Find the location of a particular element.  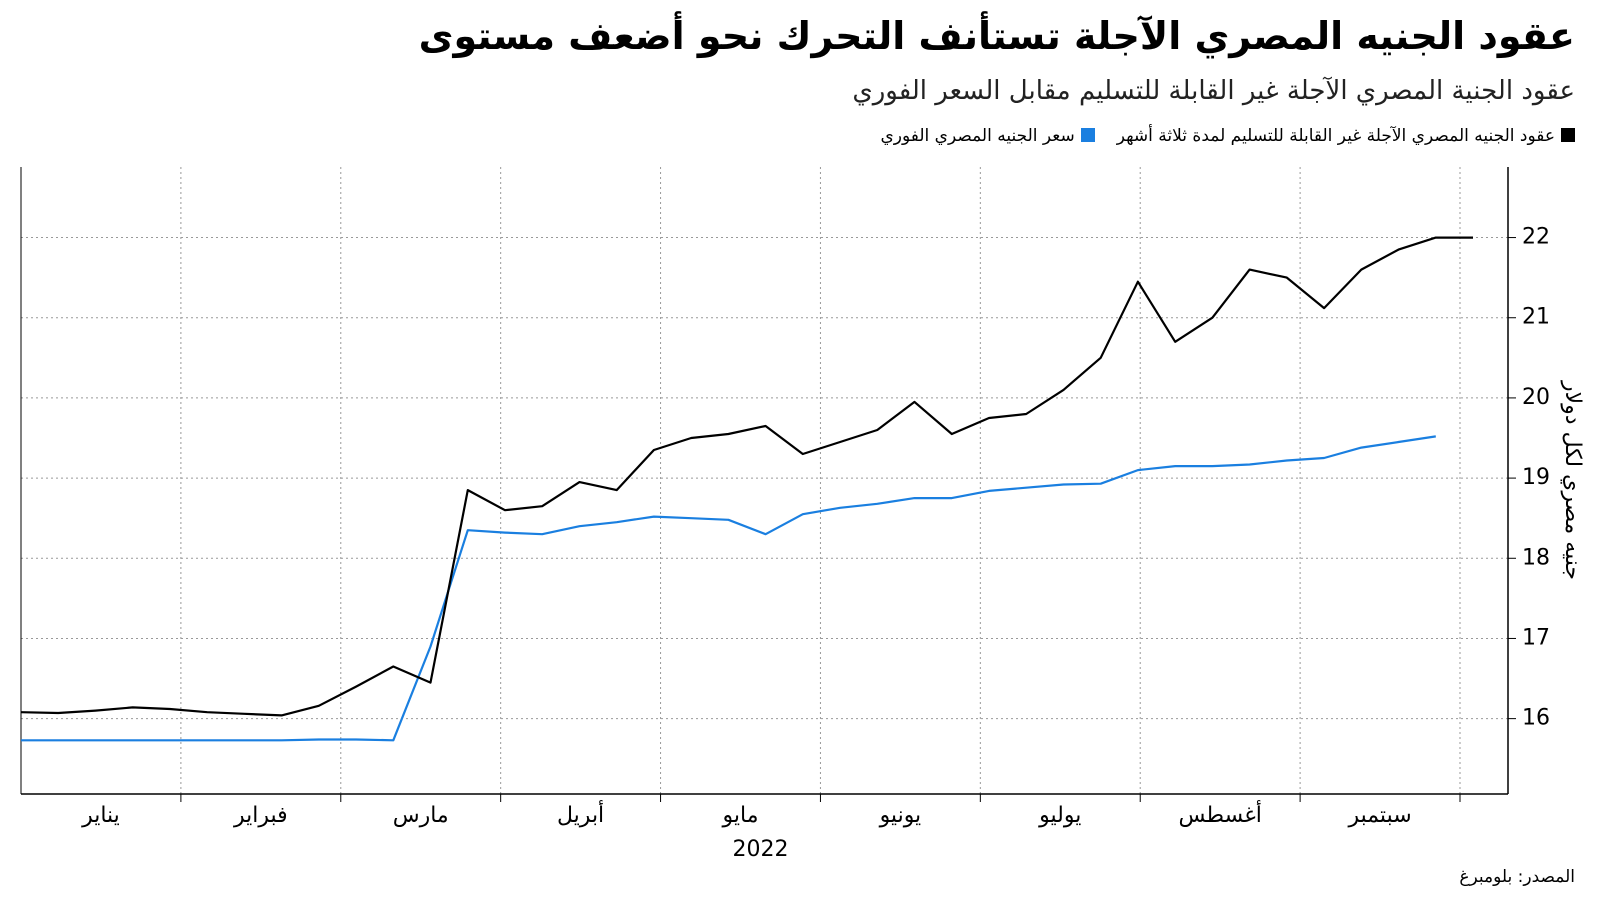

legend-item: سعر الجنيه المصري الفوري is located at coordinates (987, 136).